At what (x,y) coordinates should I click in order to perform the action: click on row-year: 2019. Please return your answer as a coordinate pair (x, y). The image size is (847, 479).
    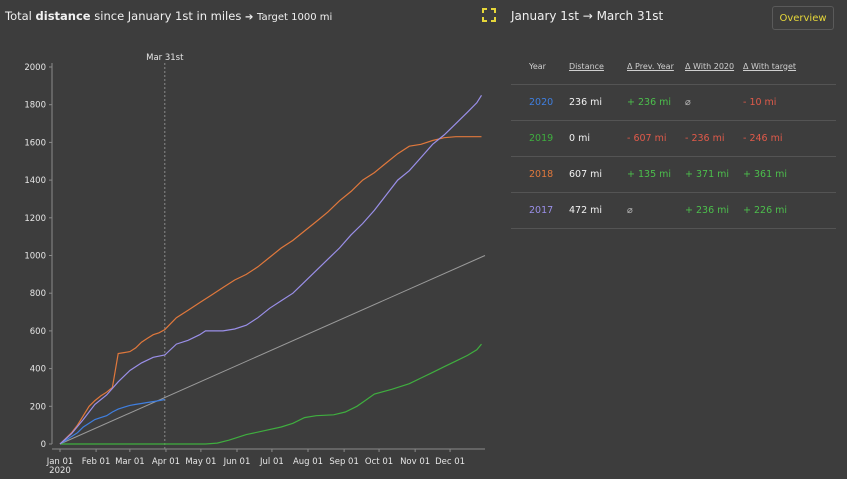
    Looking at the image, I should click on (541, 138).